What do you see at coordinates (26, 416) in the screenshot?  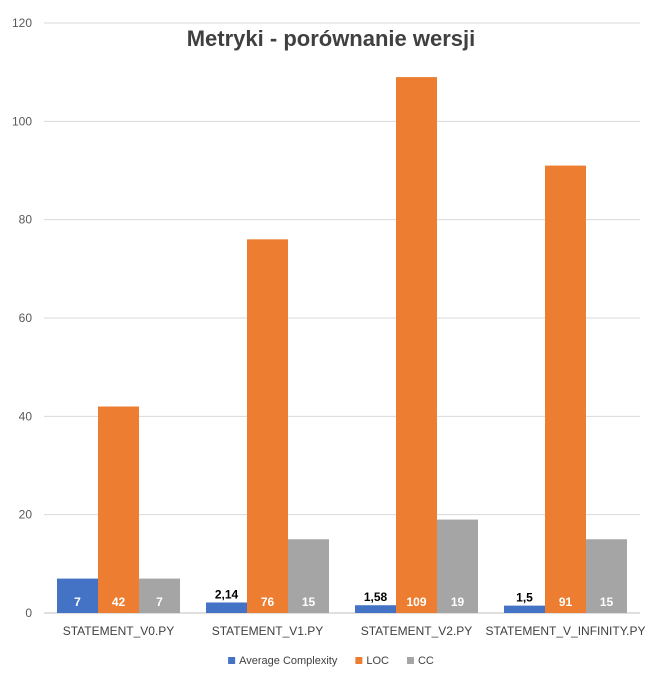 I see `y-tick-label: 40` at bounding box center [26, 416].